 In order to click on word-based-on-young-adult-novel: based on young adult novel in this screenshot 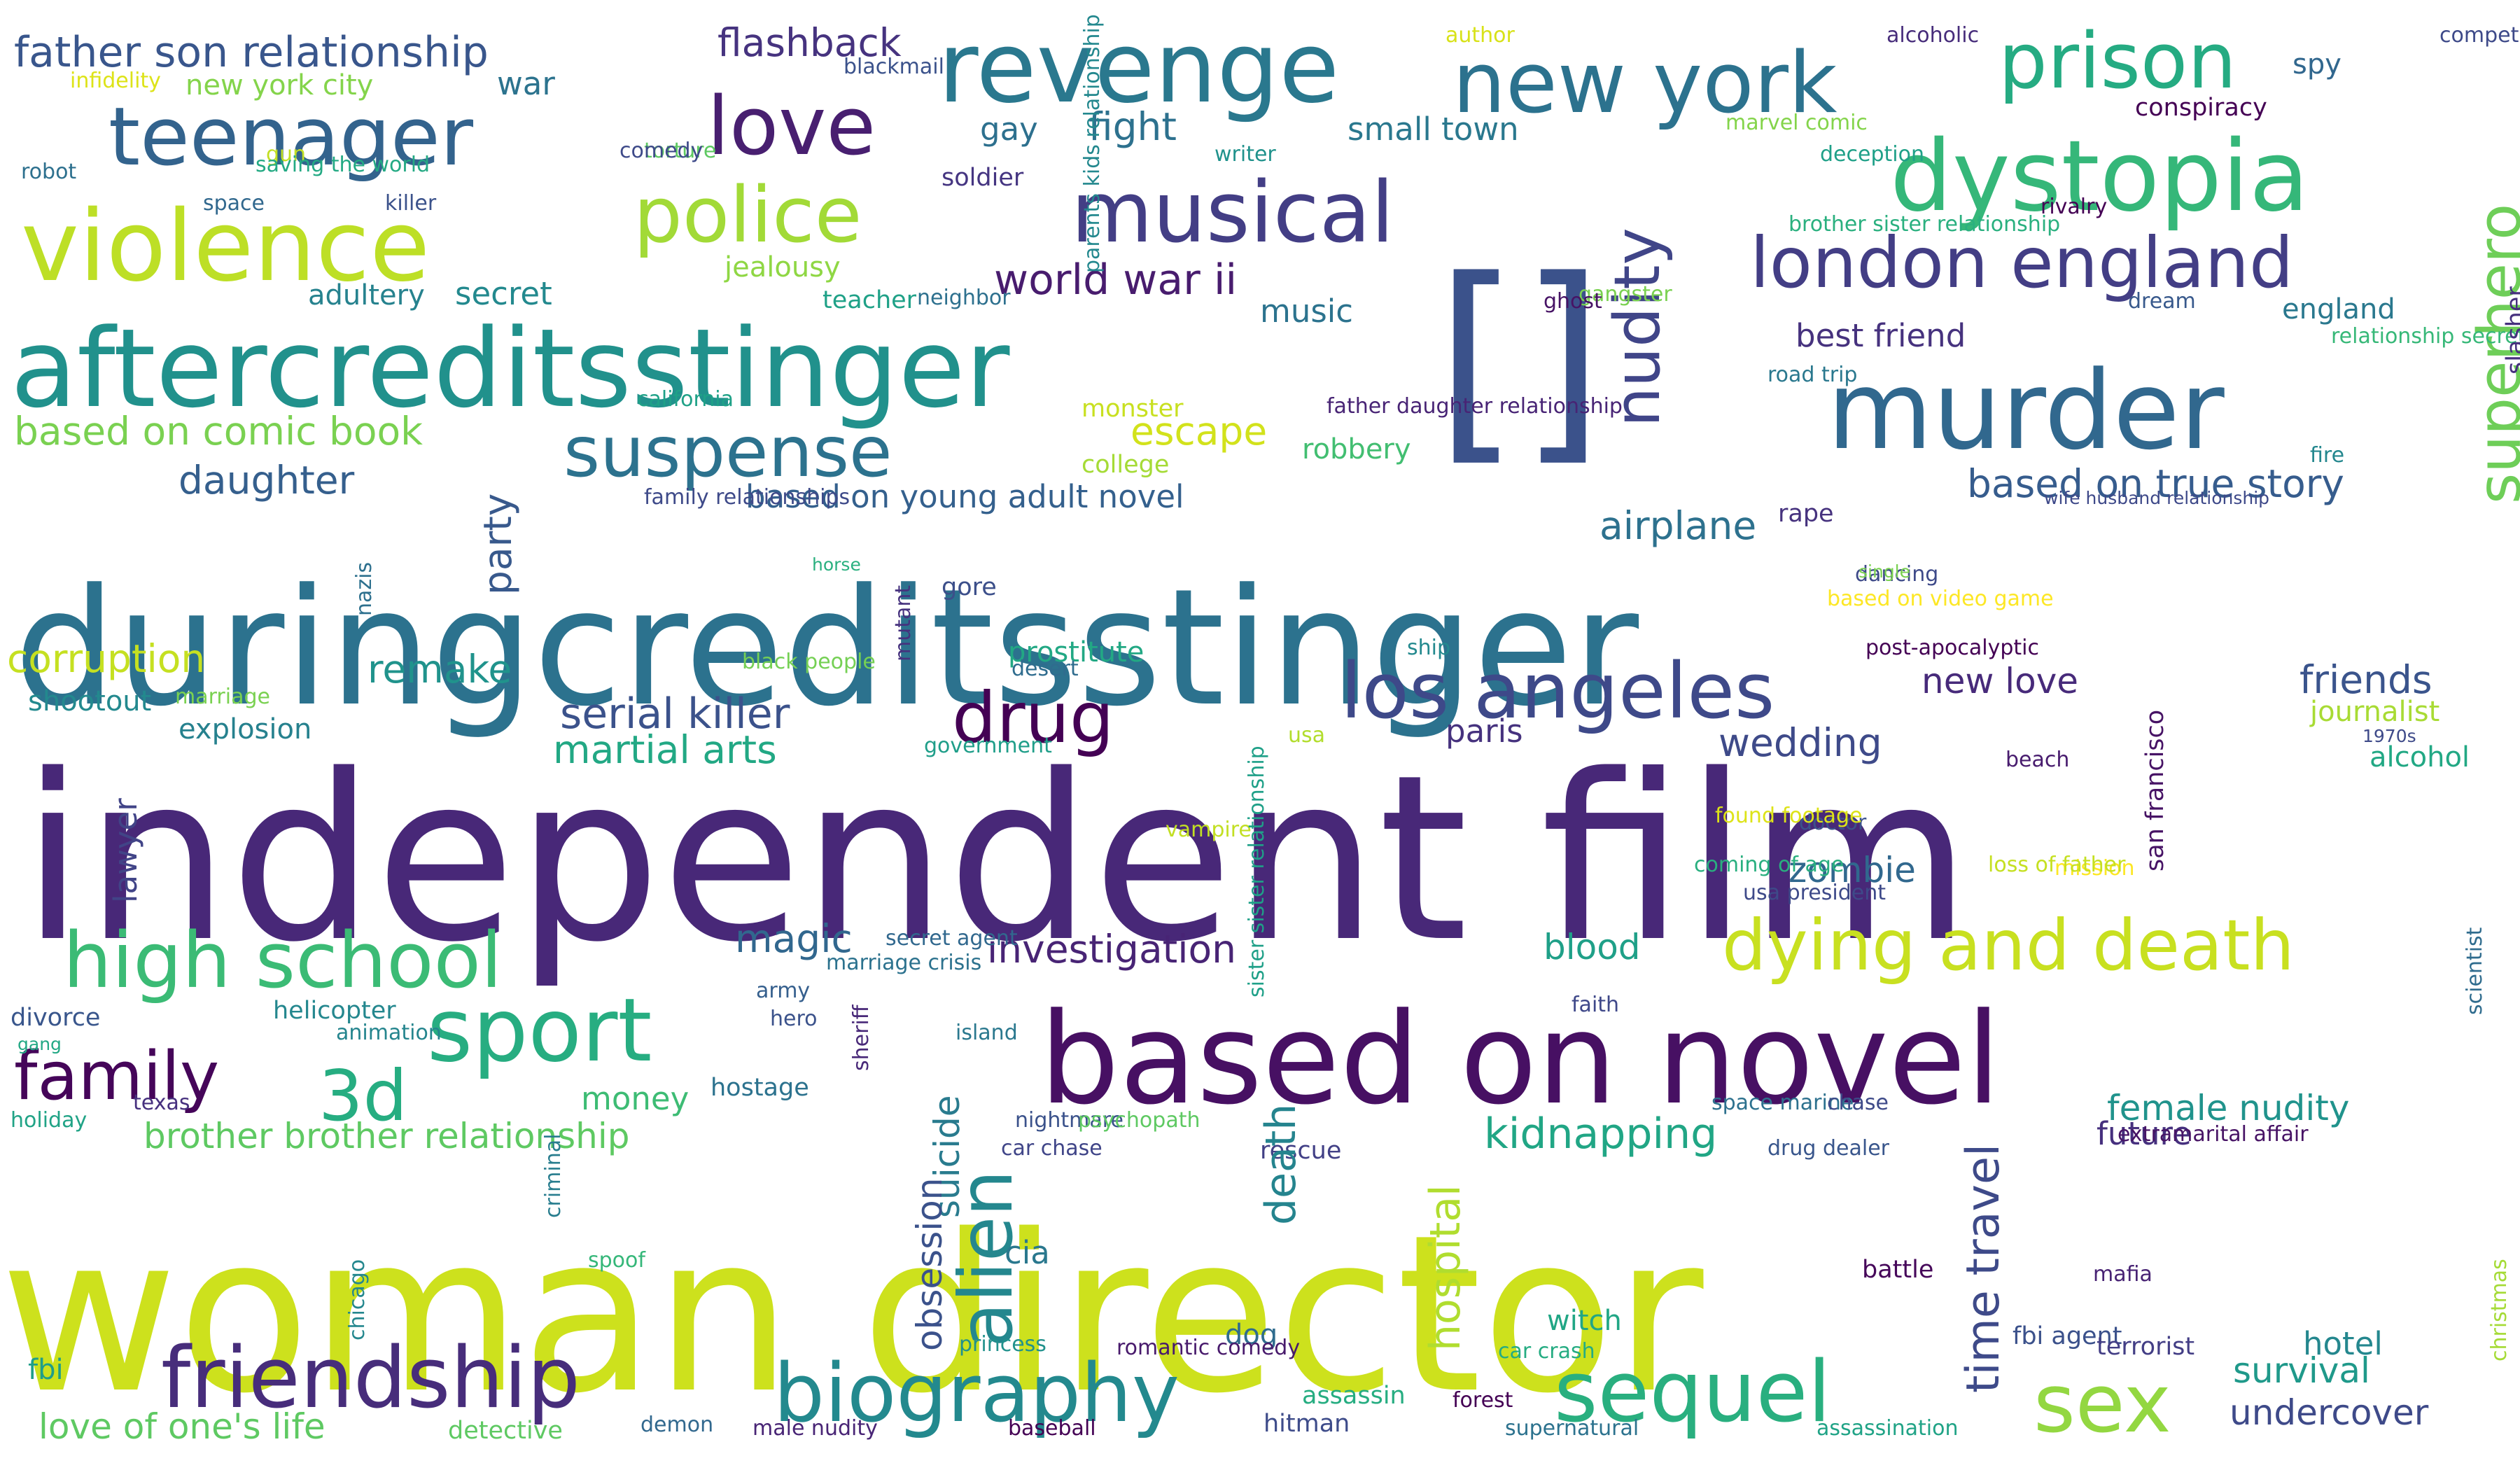, I will do `click(965, 496)`.